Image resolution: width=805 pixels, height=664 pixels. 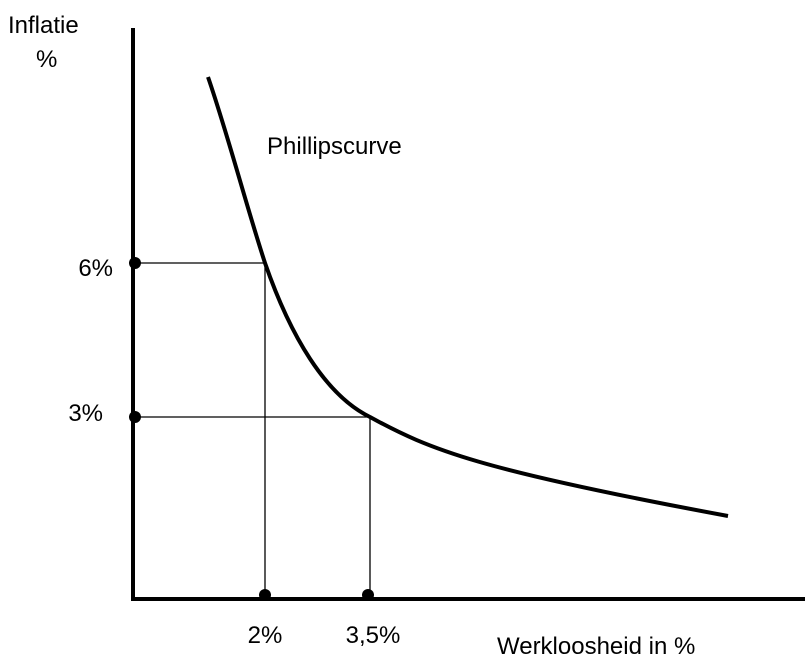 I want to click on curve-label: Phillipscurve, so click(x=334, y=146).